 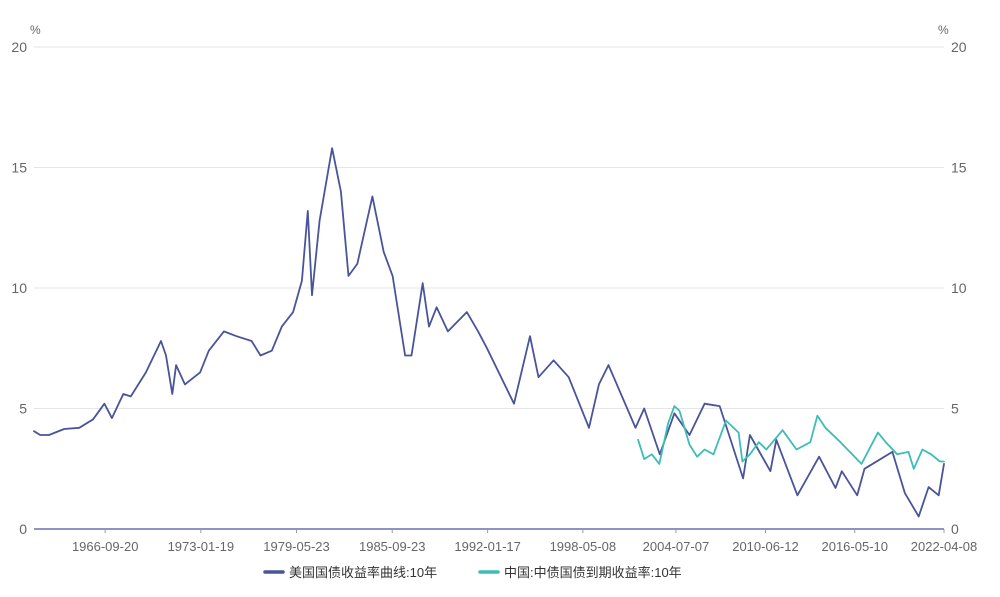 What do you see at coordinates (944, 546) in the screenshot?
I see `x-tick-label: 2022-04-08` at bounding box center [944, 546].